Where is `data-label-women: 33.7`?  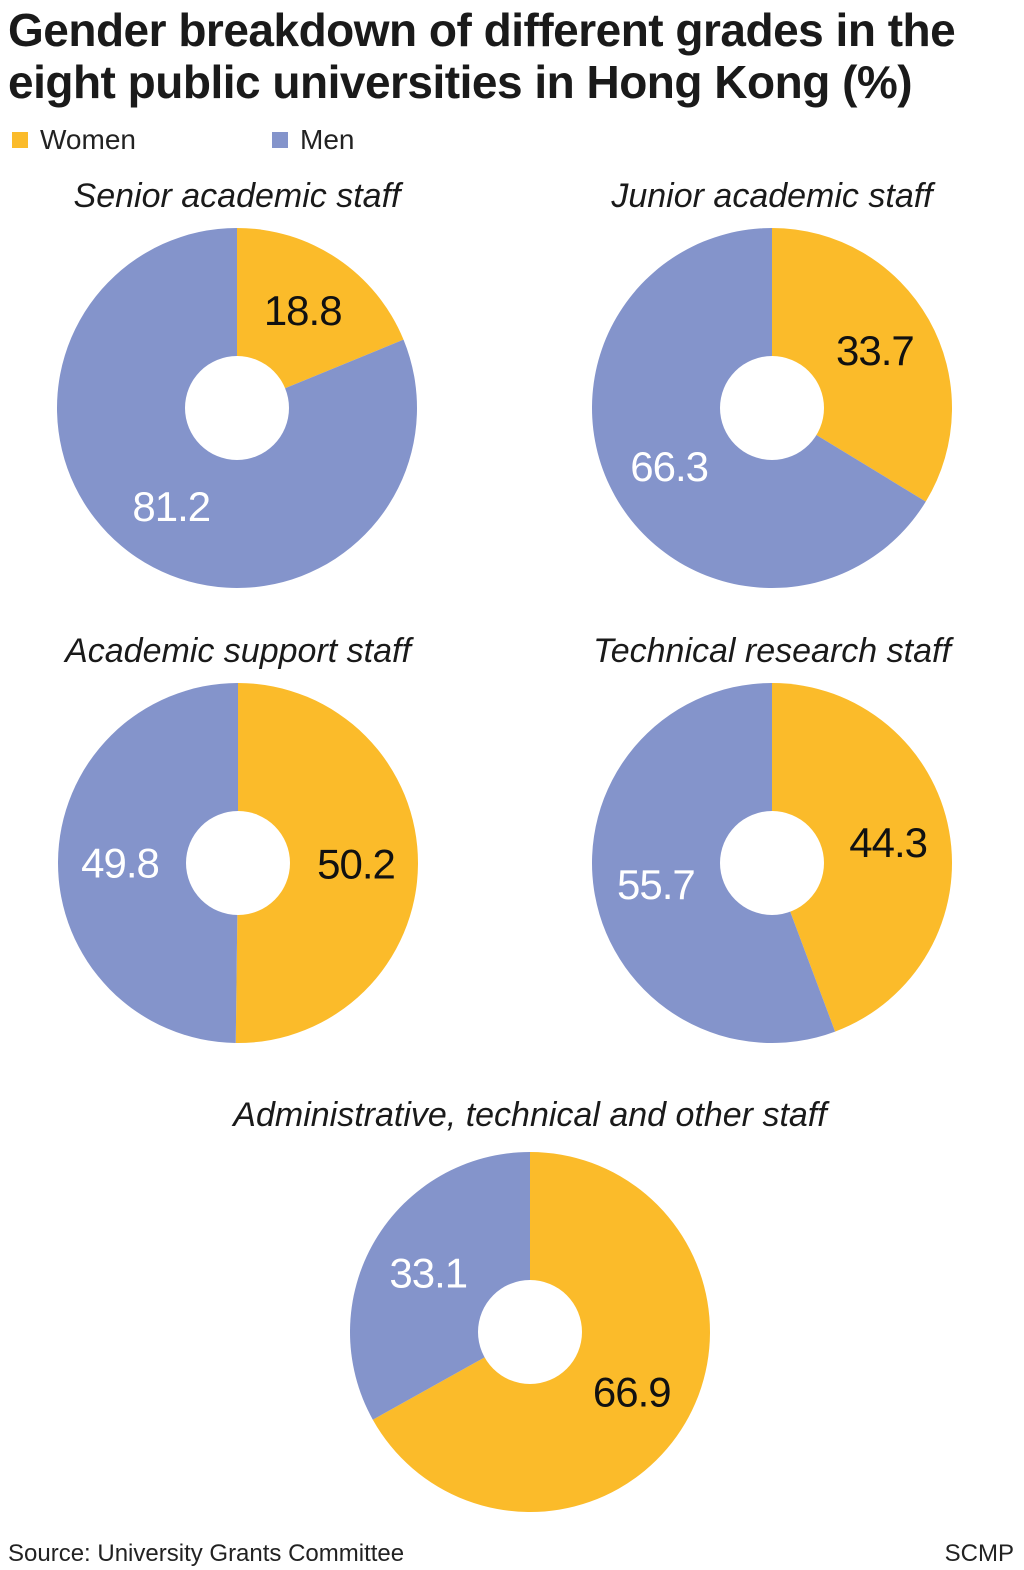
data-label-women: 33.7 is located at coordinates (875, 350).